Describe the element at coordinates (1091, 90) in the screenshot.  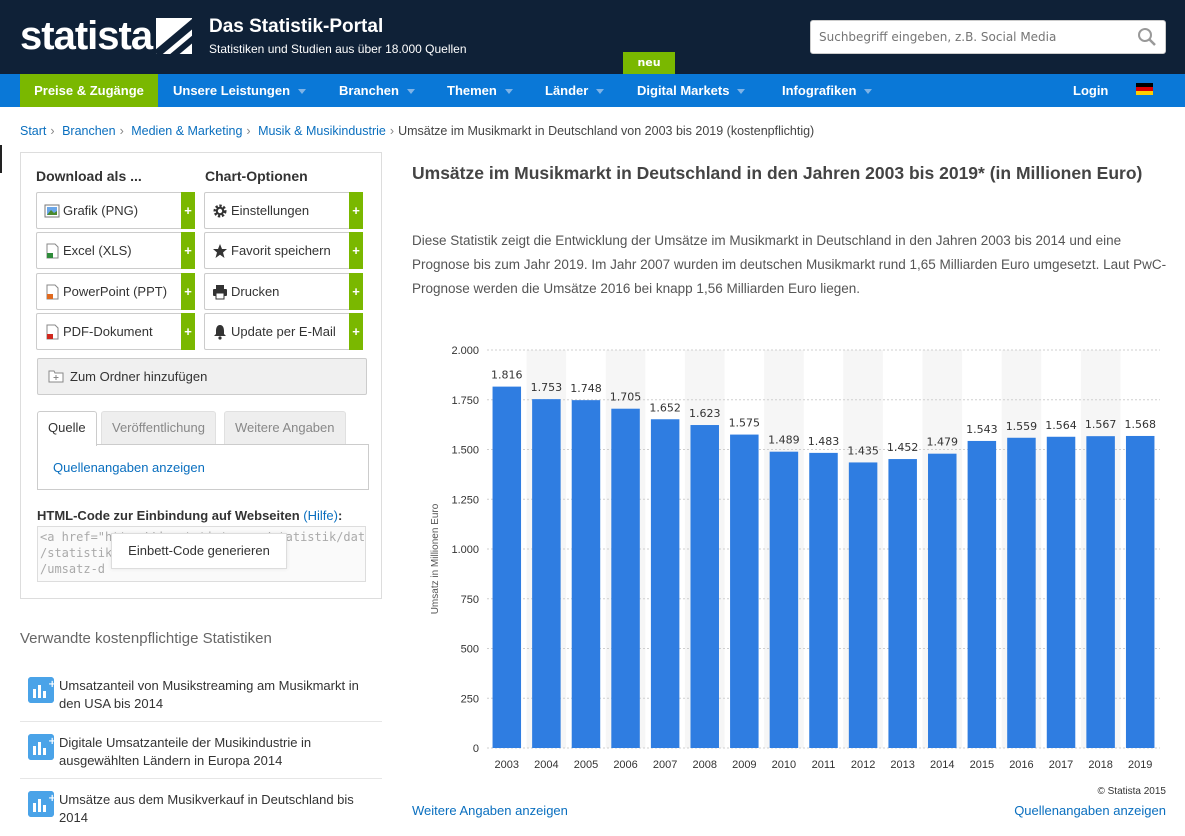
I see `login-link: Login` at that location.